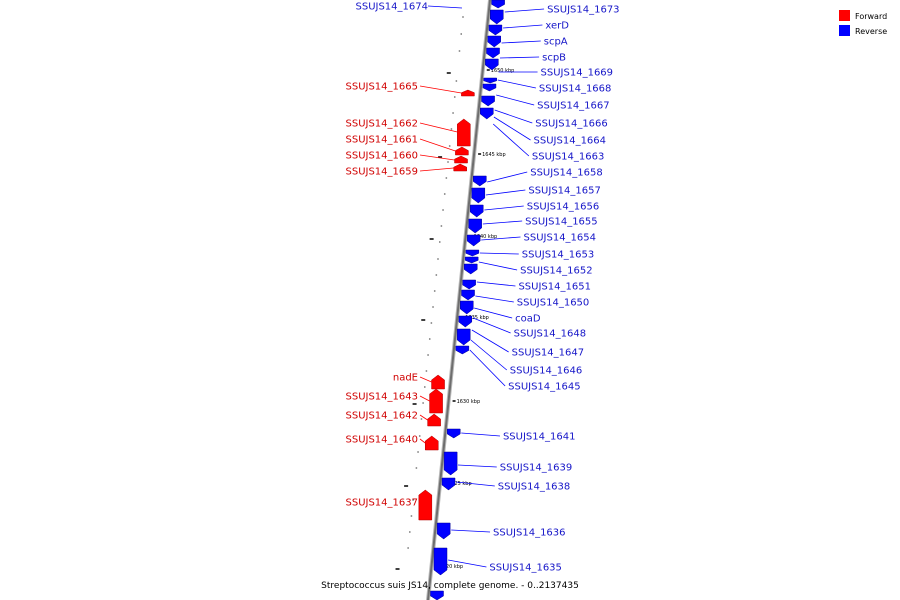  What do you see at coordinates (564, 191) in the screenshot?
I see `gene-label-reverse: SSUJS14_1657` at bounding box center [564, 191].